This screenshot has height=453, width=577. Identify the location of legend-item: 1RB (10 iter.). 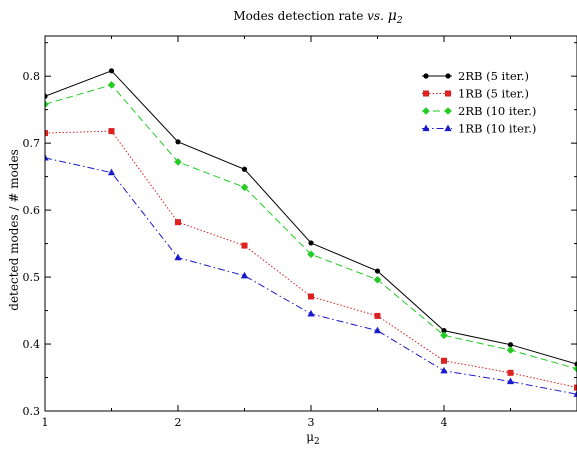
(479, 129).